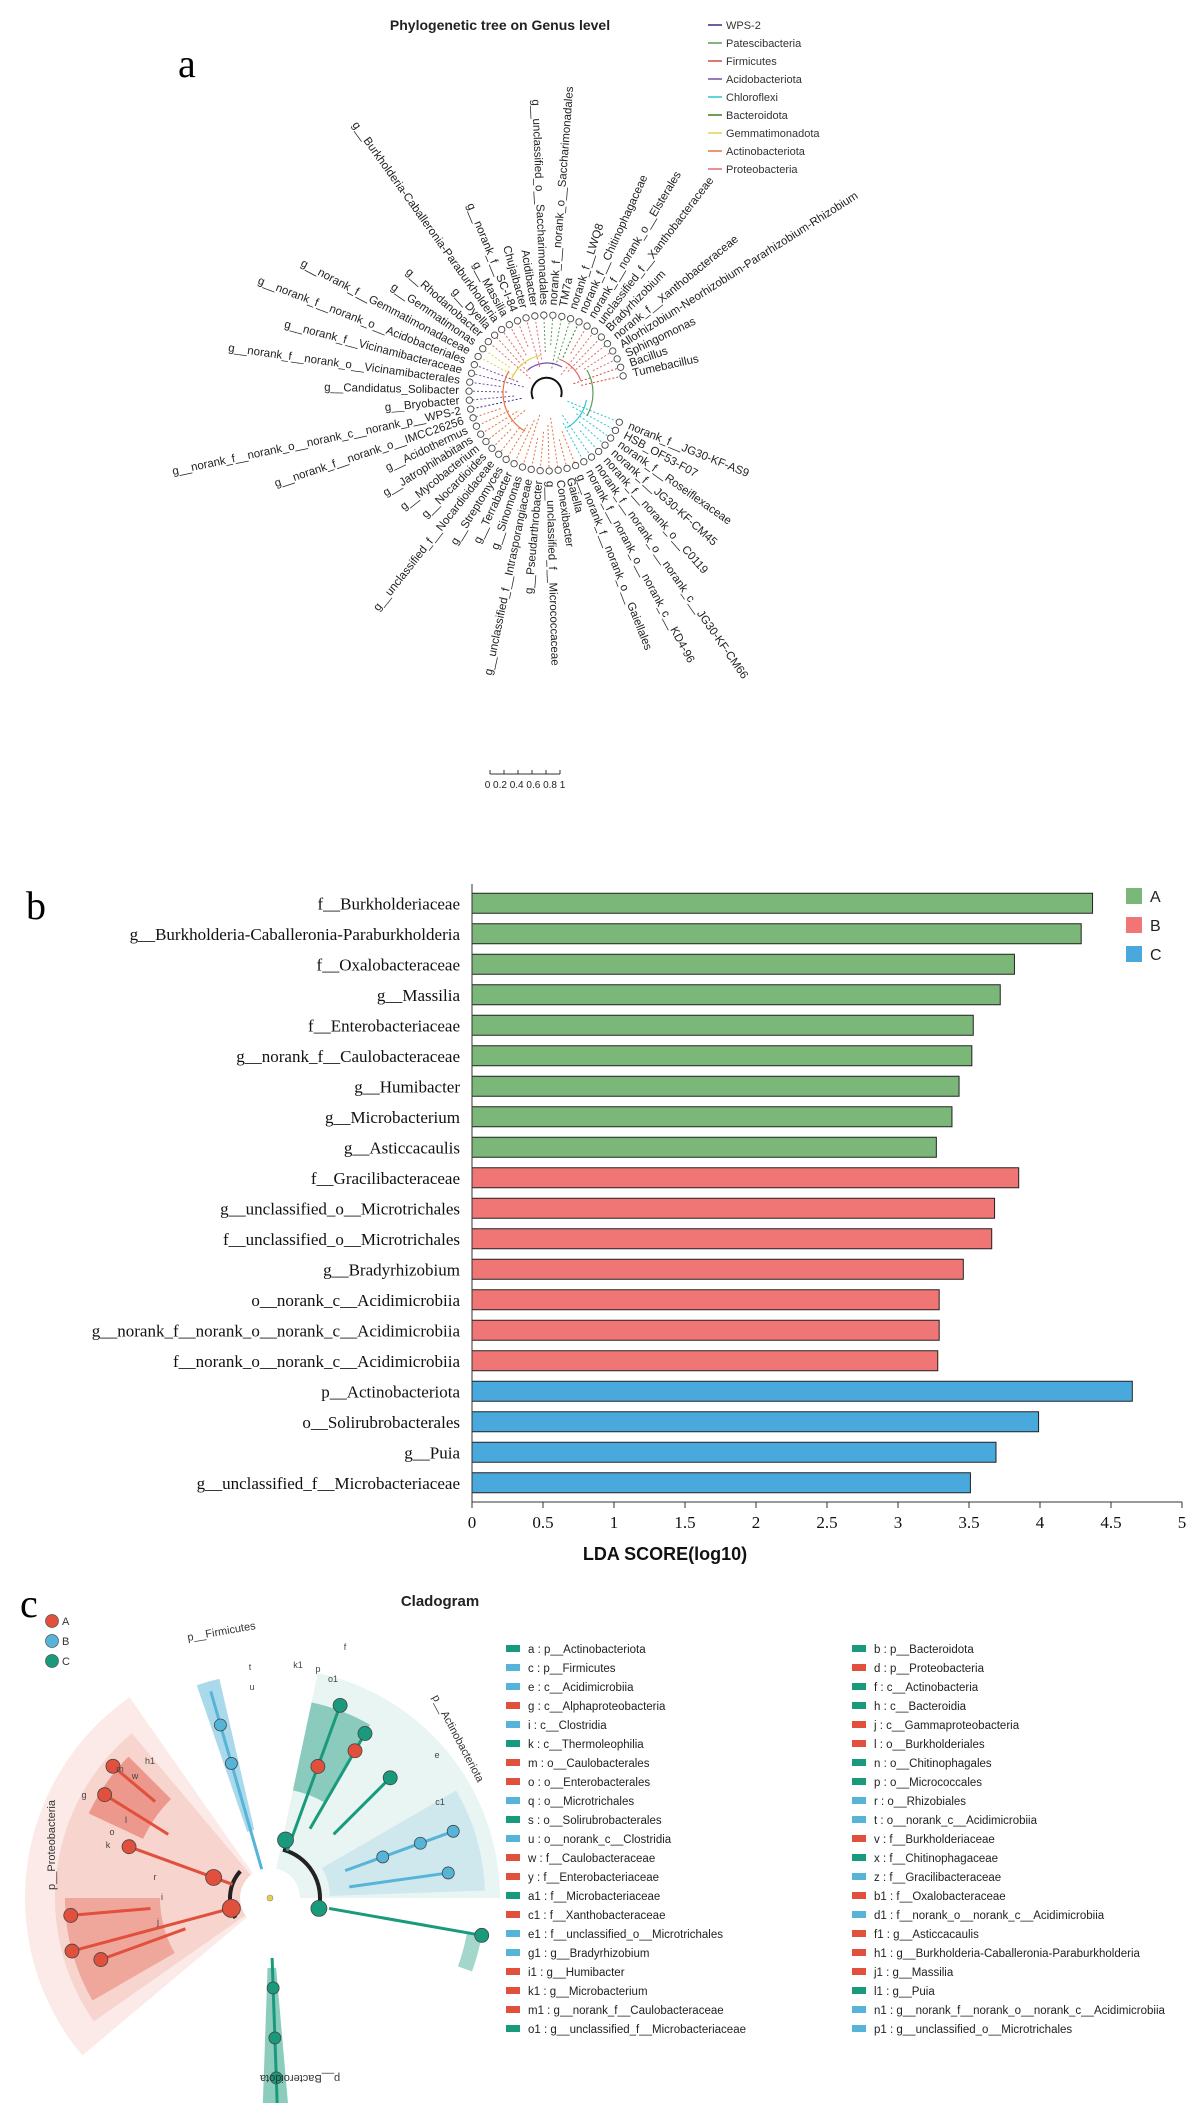 The image size is (1200, 2103). I want to click on cladogram-node-label: p, so click(317, 1669).